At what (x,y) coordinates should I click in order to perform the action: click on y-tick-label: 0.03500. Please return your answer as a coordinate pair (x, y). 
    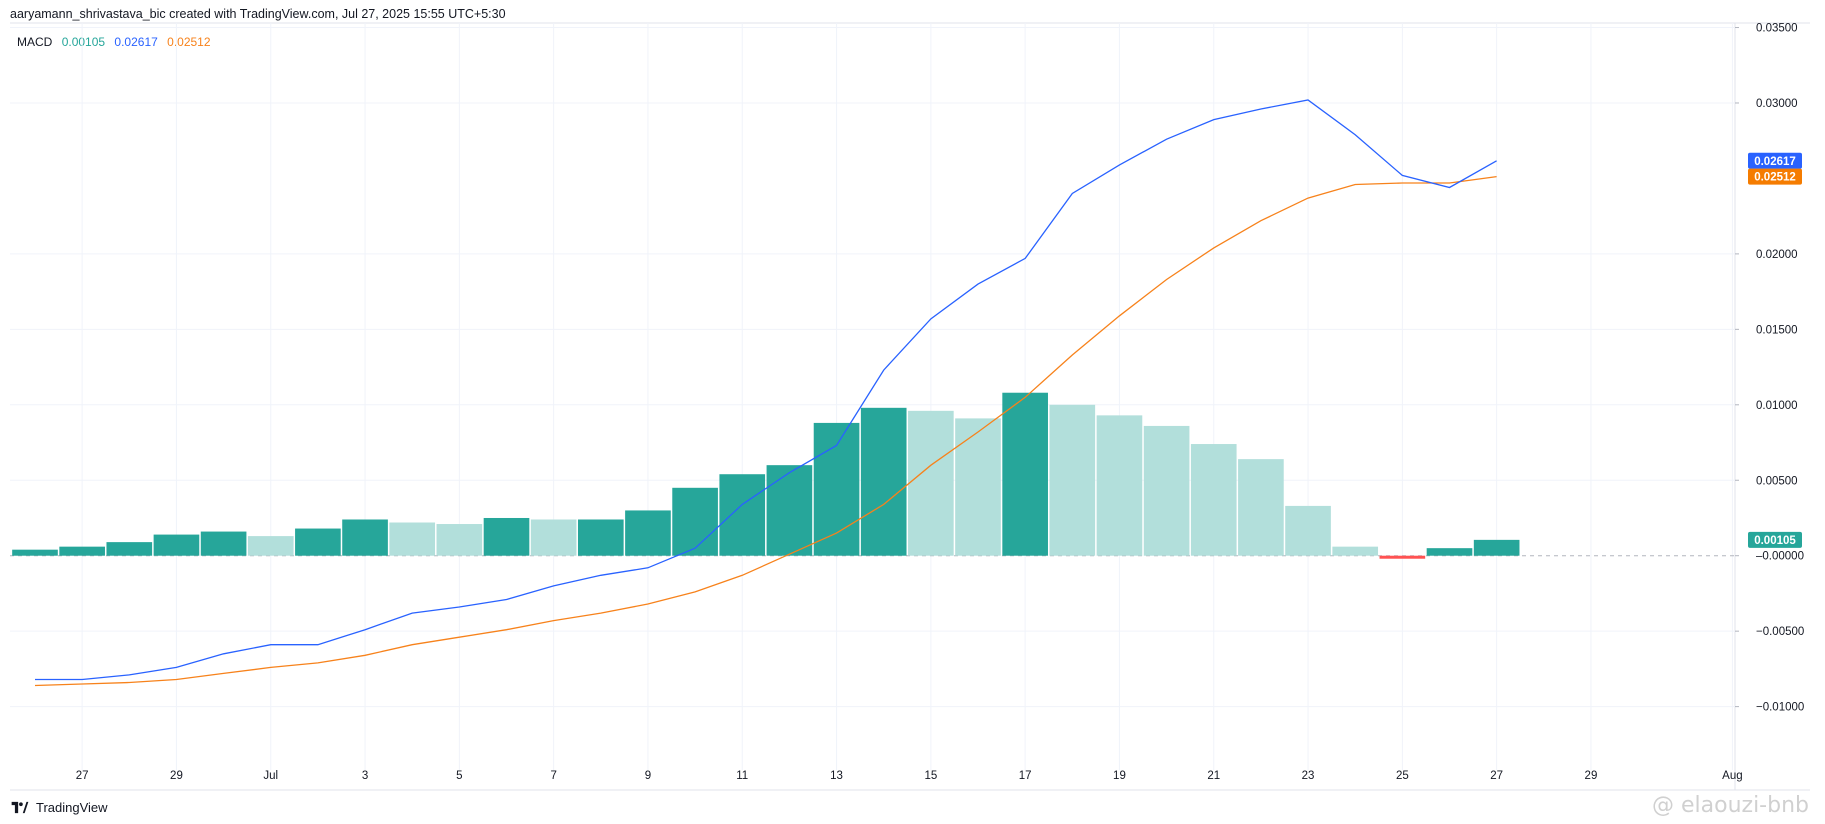
    Looking at the image, I should click on (1777, 29).